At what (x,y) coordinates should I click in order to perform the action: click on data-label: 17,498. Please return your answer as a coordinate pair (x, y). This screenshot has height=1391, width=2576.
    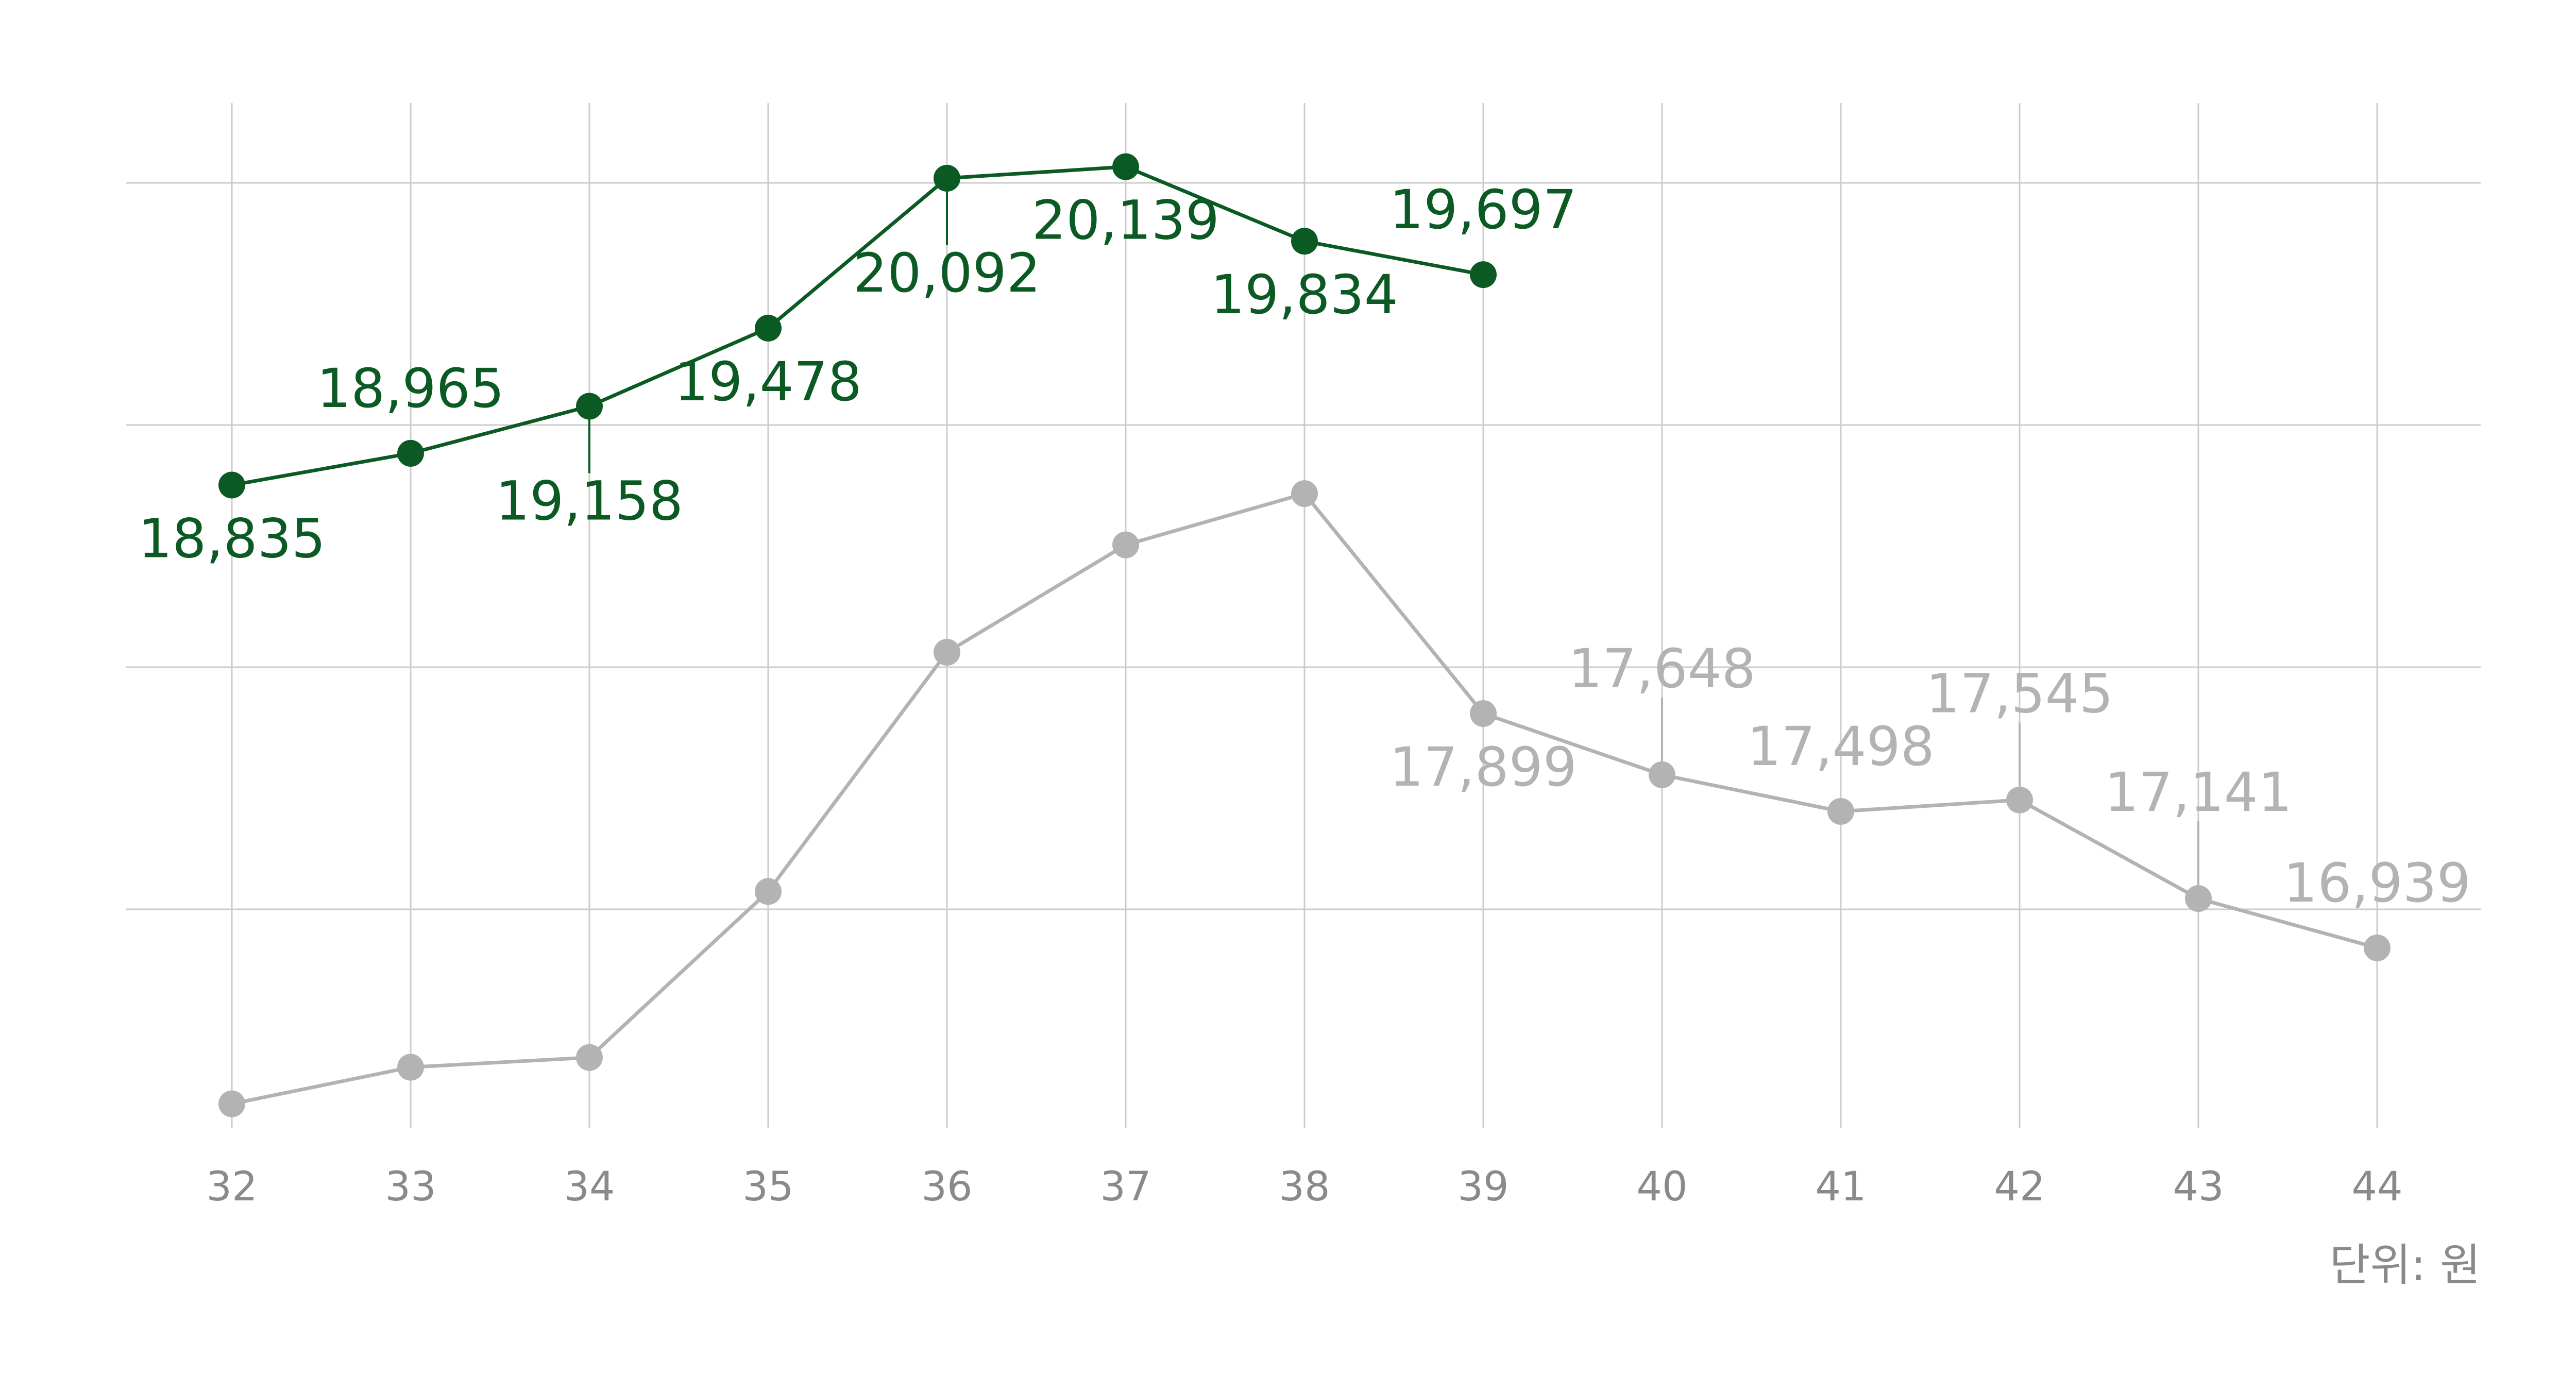
    Looking at the image, I should click on (1841, 746).